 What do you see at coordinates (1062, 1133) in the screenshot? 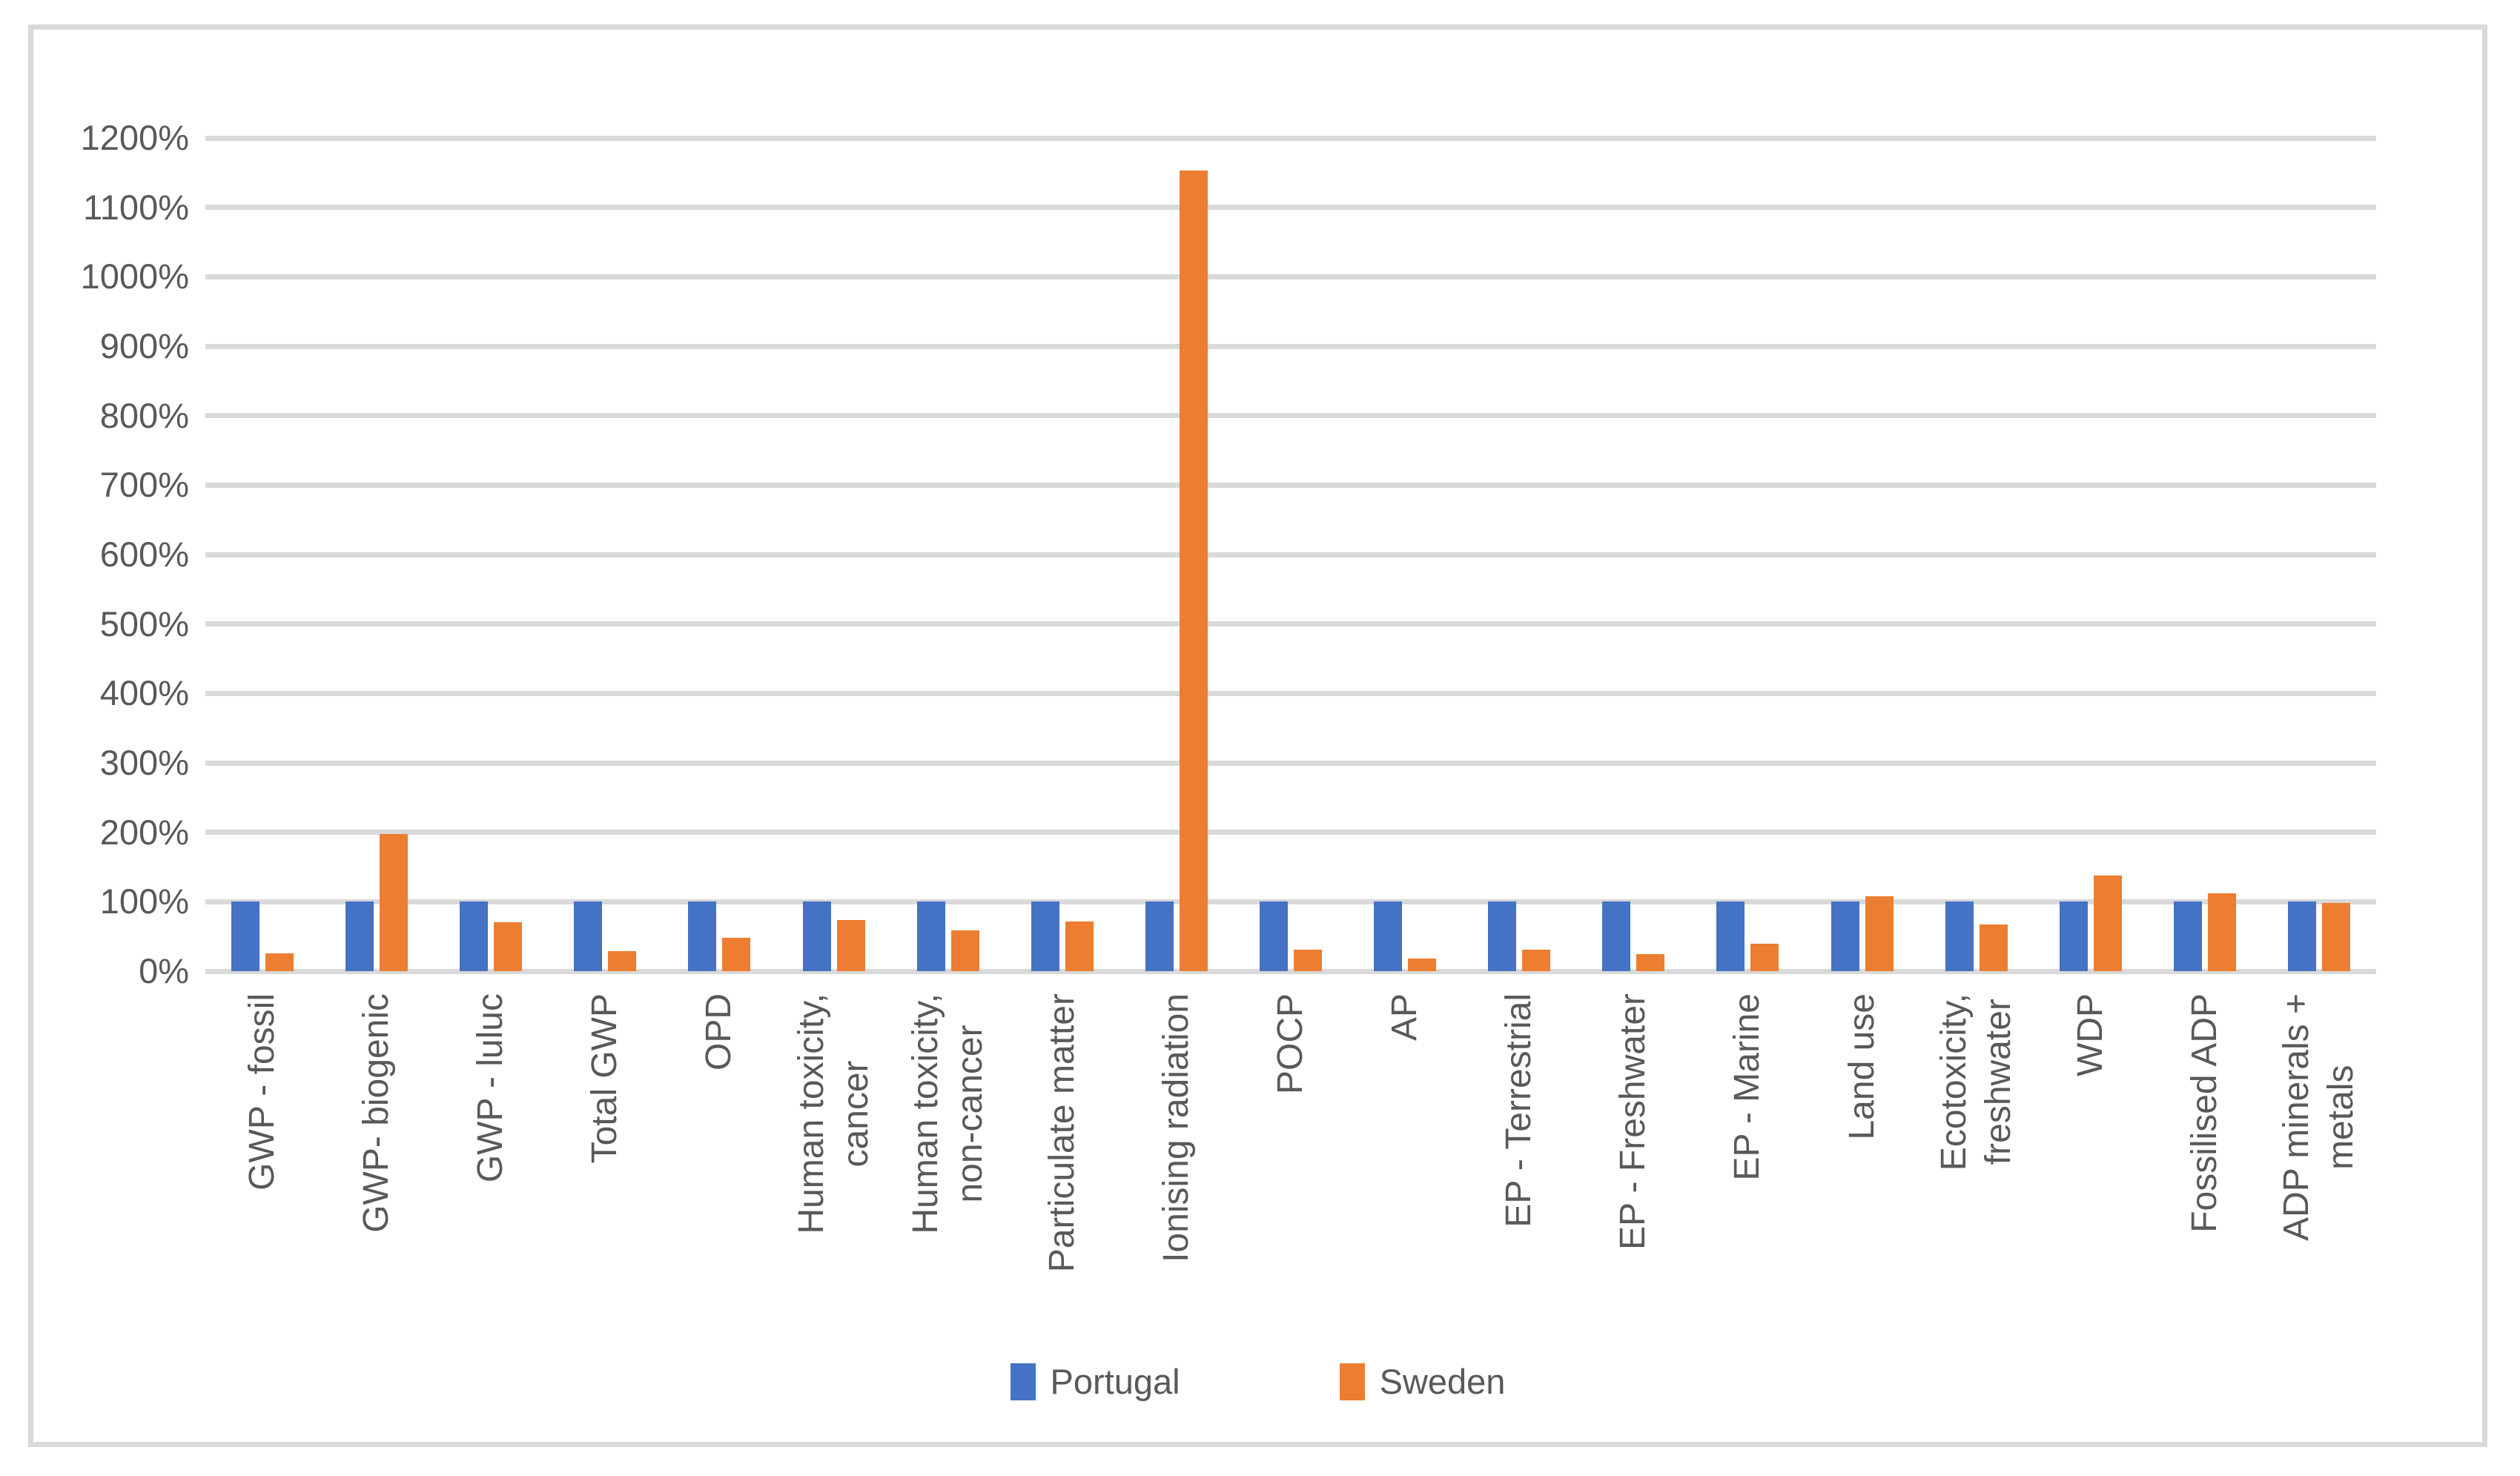
I see `x-label-7: Particulate matter` at bounding box center [1062, 1133].